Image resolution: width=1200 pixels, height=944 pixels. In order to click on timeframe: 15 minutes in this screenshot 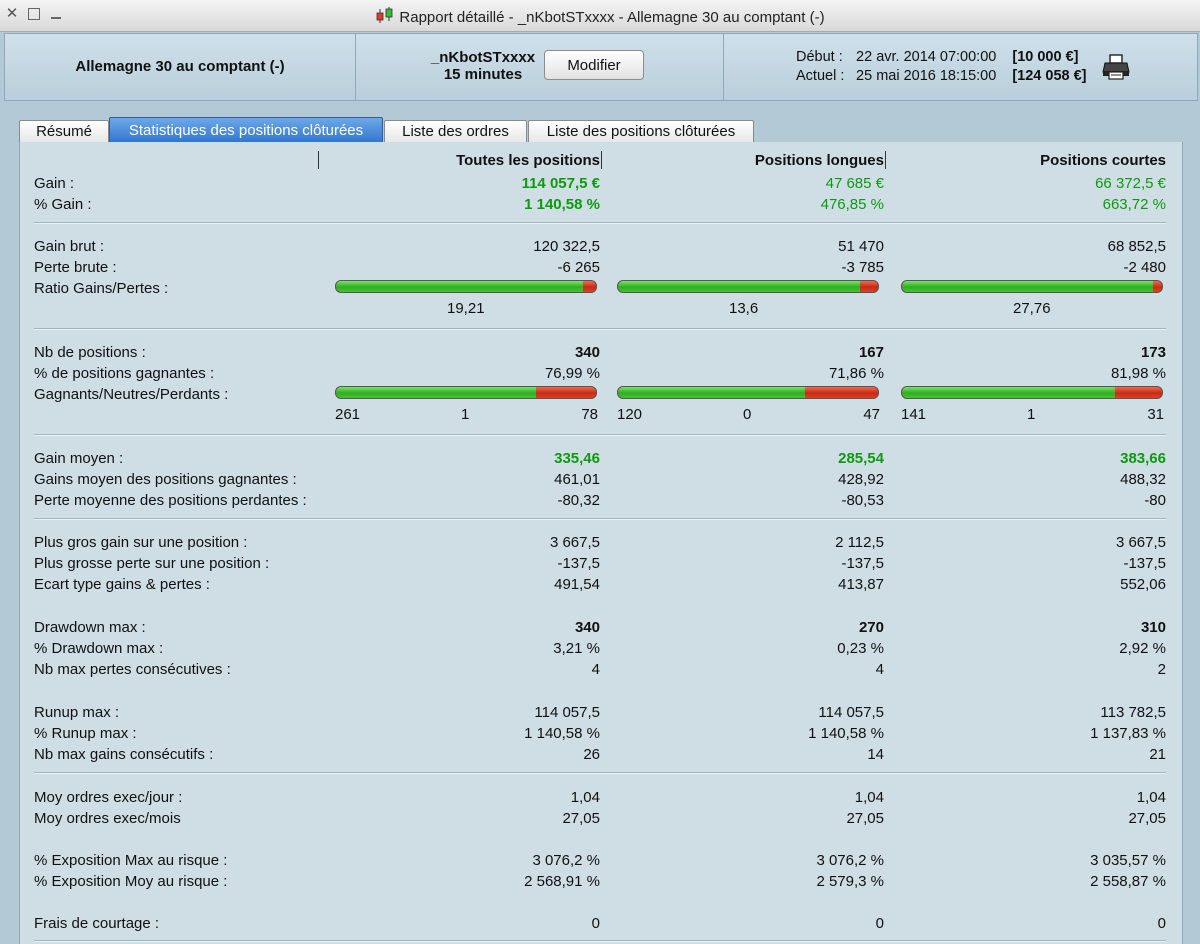, I will do `click(483, 74)`.